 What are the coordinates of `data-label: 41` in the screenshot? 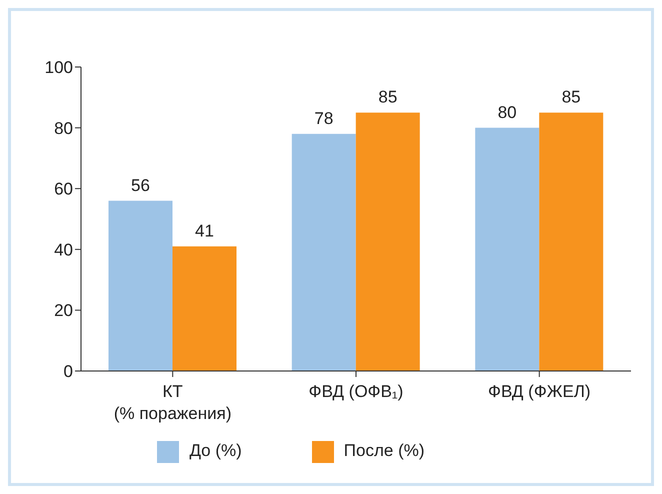 It's located at (204, 230).